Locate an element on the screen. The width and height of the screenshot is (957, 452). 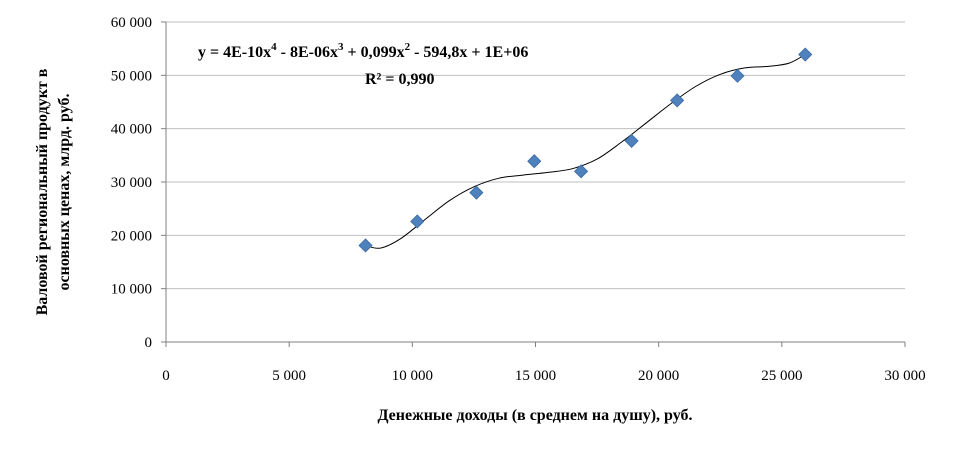
y-tick-label: 20 000 is located at coordinates (131, 236).